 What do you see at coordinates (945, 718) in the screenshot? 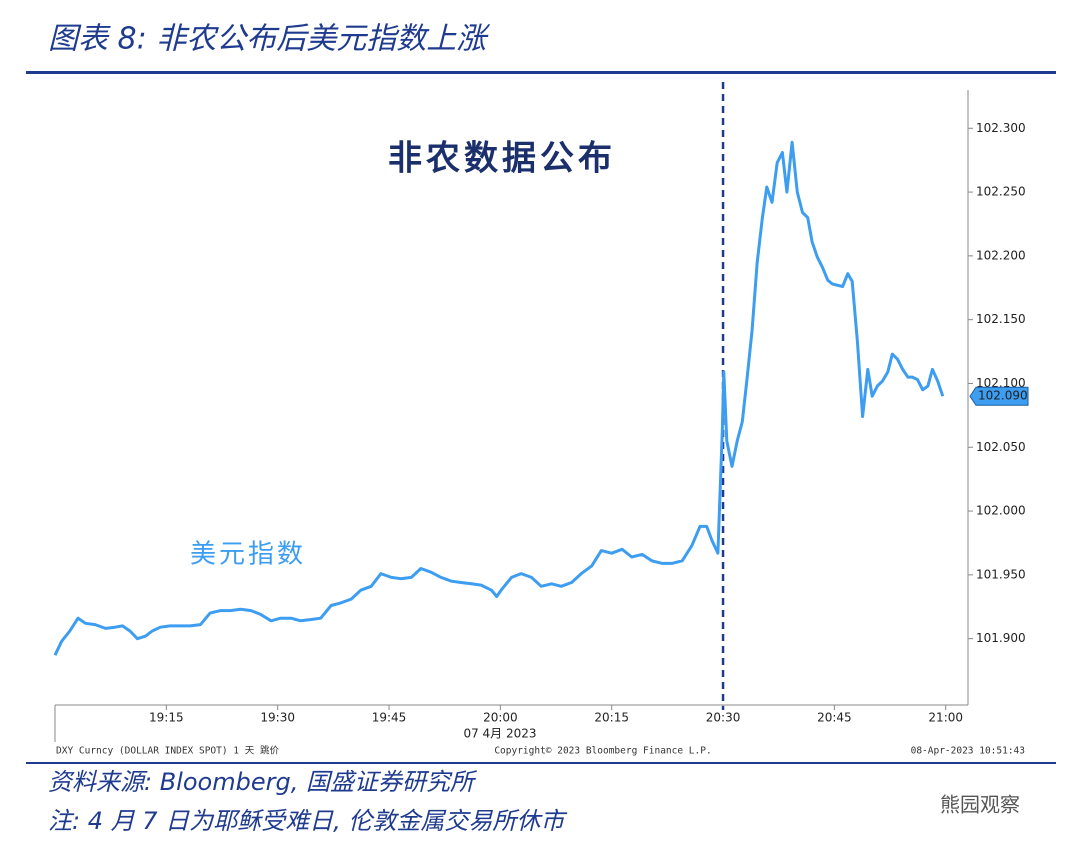
I see `x-tick-label: 21:00` at bounding box center [945, 718].